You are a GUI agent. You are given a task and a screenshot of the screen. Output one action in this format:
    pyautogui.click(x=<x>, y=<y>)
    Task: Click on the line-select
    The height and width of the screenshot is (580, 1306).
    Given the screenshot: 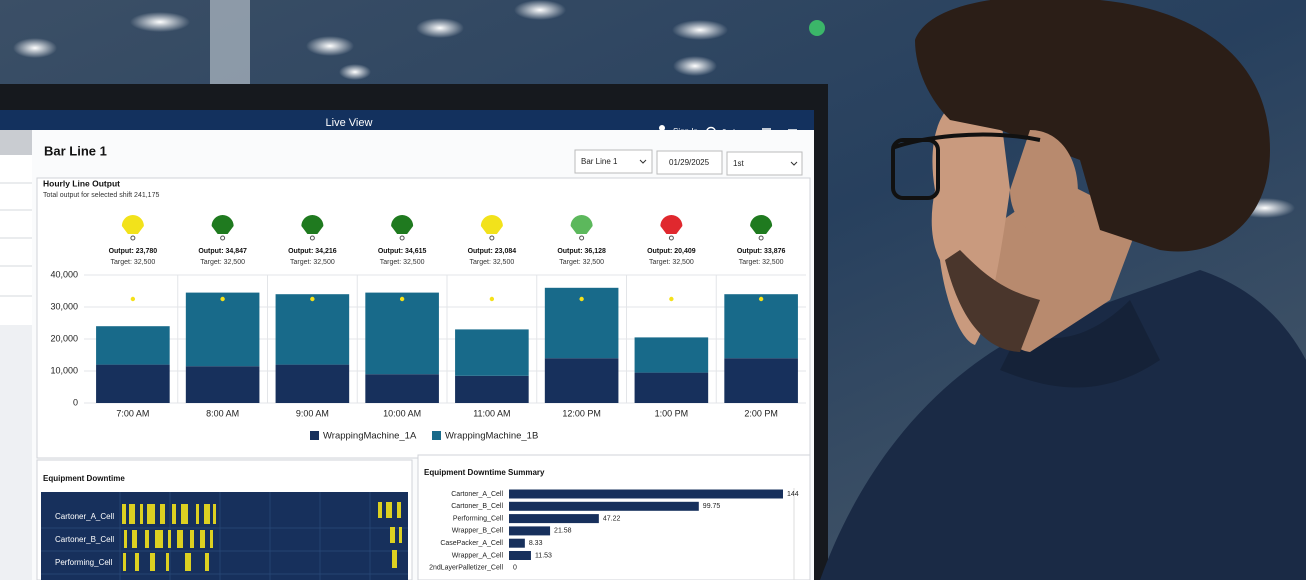 What is the action you would take?
    pyautogui.click(x=613, y=161)
    